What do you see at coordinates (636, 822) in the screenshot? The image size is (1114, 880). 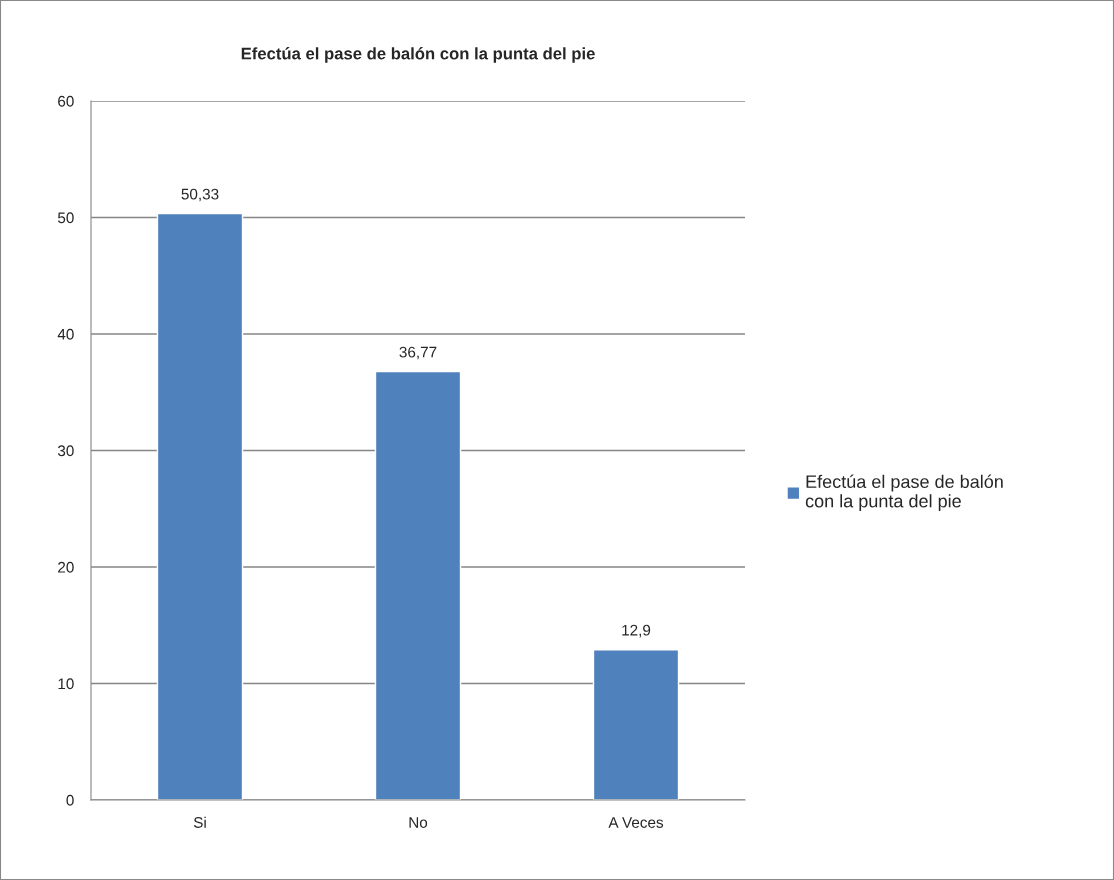 I see `x-tick-label: A Veces` at bounding box center [636, 822].